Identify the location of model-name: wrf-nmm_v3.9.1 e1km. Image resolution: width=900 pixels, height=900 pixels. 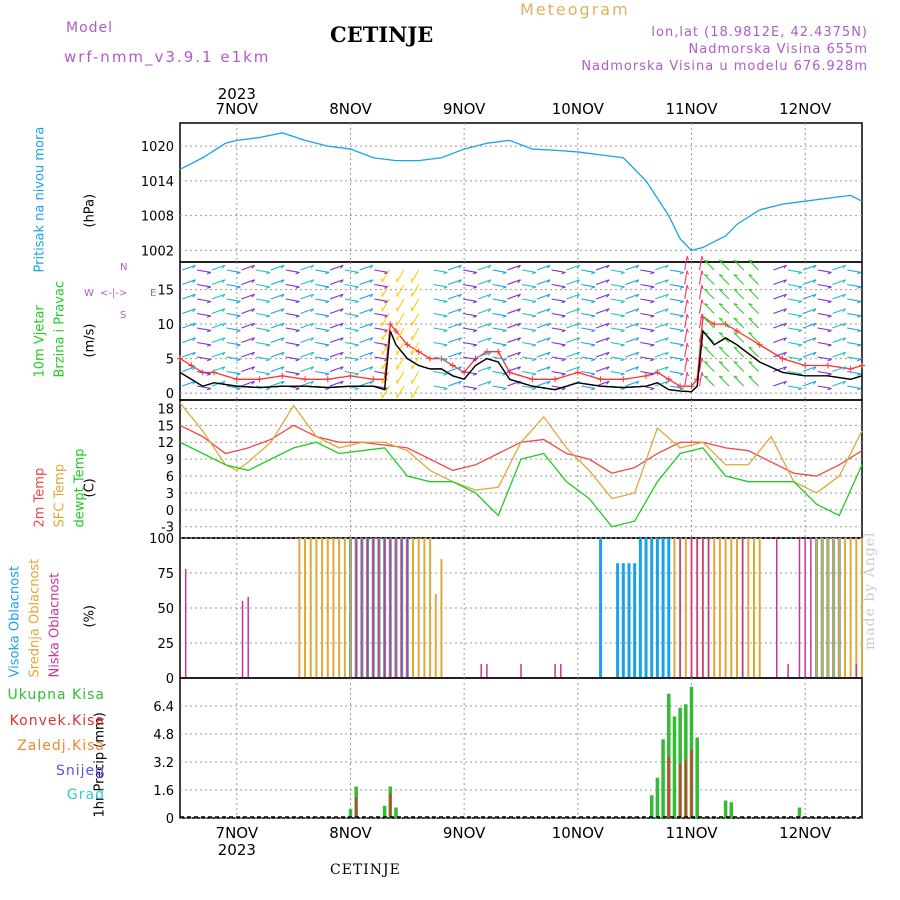
(167, 57).